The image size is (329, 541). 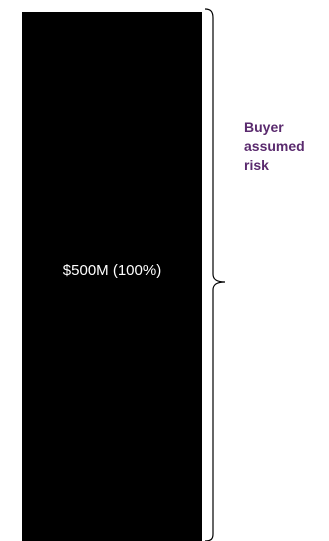 What do you see at coordinates (264, 127) in the screenshot?
I see `risk-label-line-1: Buyer` at bounding box center [264, 127].